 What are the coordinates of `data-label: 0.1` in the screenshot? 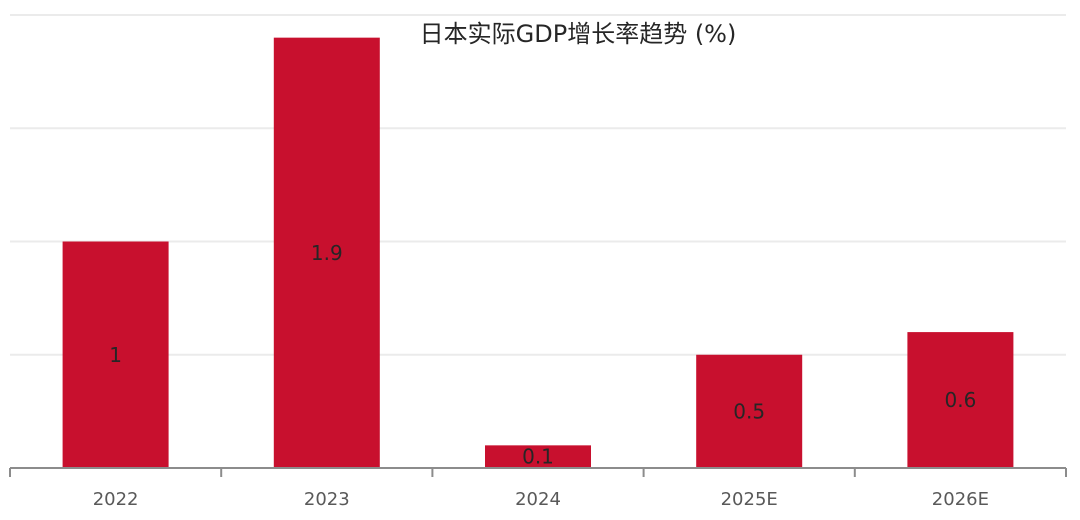 It's located at (538, 457).